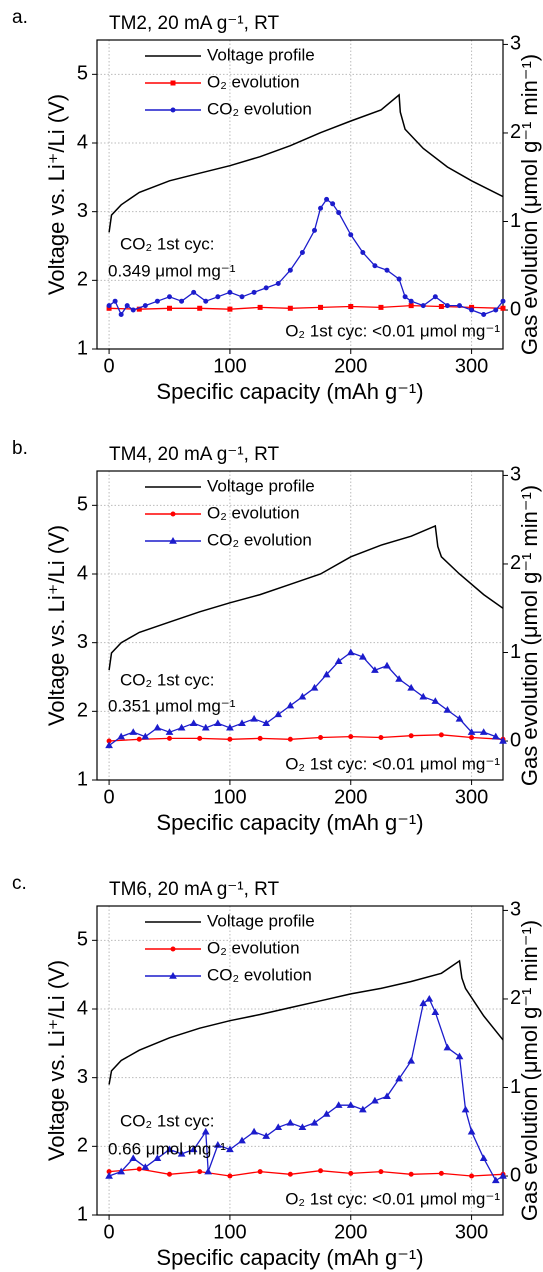 The height and width of the screenshot is (1272, 543). Describe the element at coordinates (172, 270) in the screenshot. I see `annotation: 0.349 μmol mg⁻¹` at that location.